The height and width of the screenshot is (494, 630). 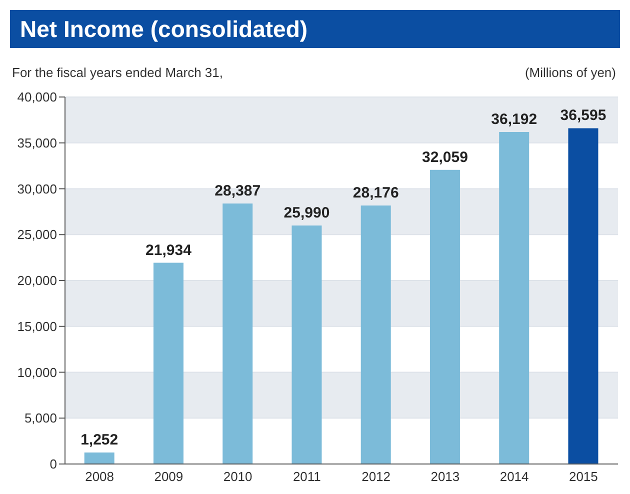 What do you see at coordinates (37, 372) in the screenshot?
I see `y-tick-label: 10,000` at bounding box center [37, 372].